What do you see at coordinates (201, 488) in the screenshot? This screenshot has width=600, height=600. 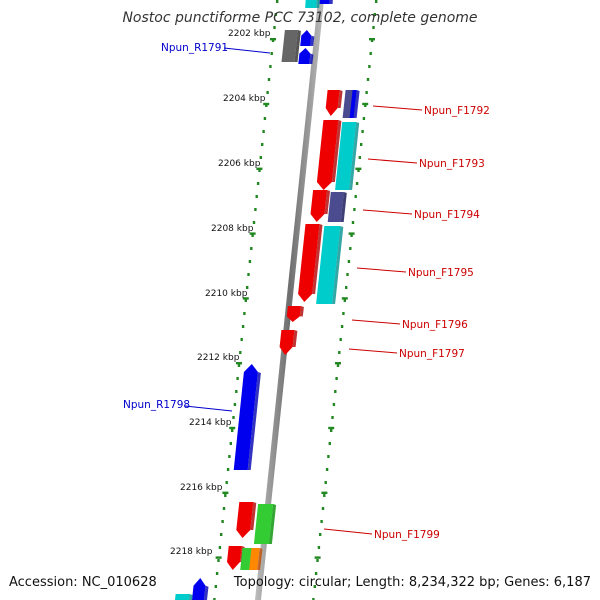 I see `tick-label: 2216 kbp` at bounding box center [201, 488].